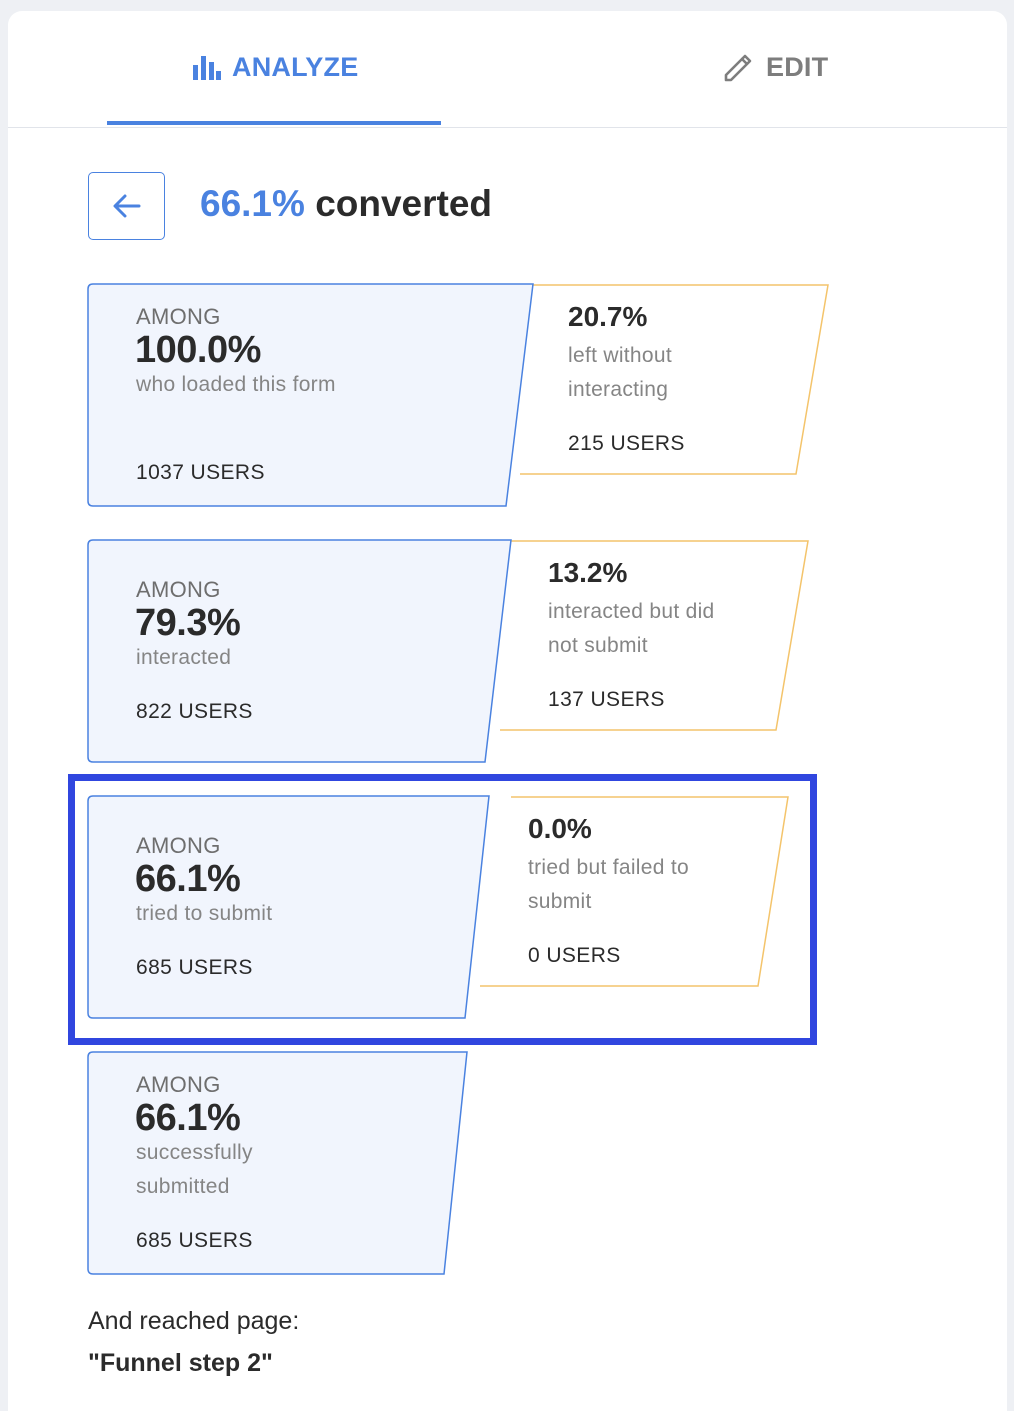 This screenshot has height=1411, width=1014. I want to click on dropoff-2-border, so click(654, 635).